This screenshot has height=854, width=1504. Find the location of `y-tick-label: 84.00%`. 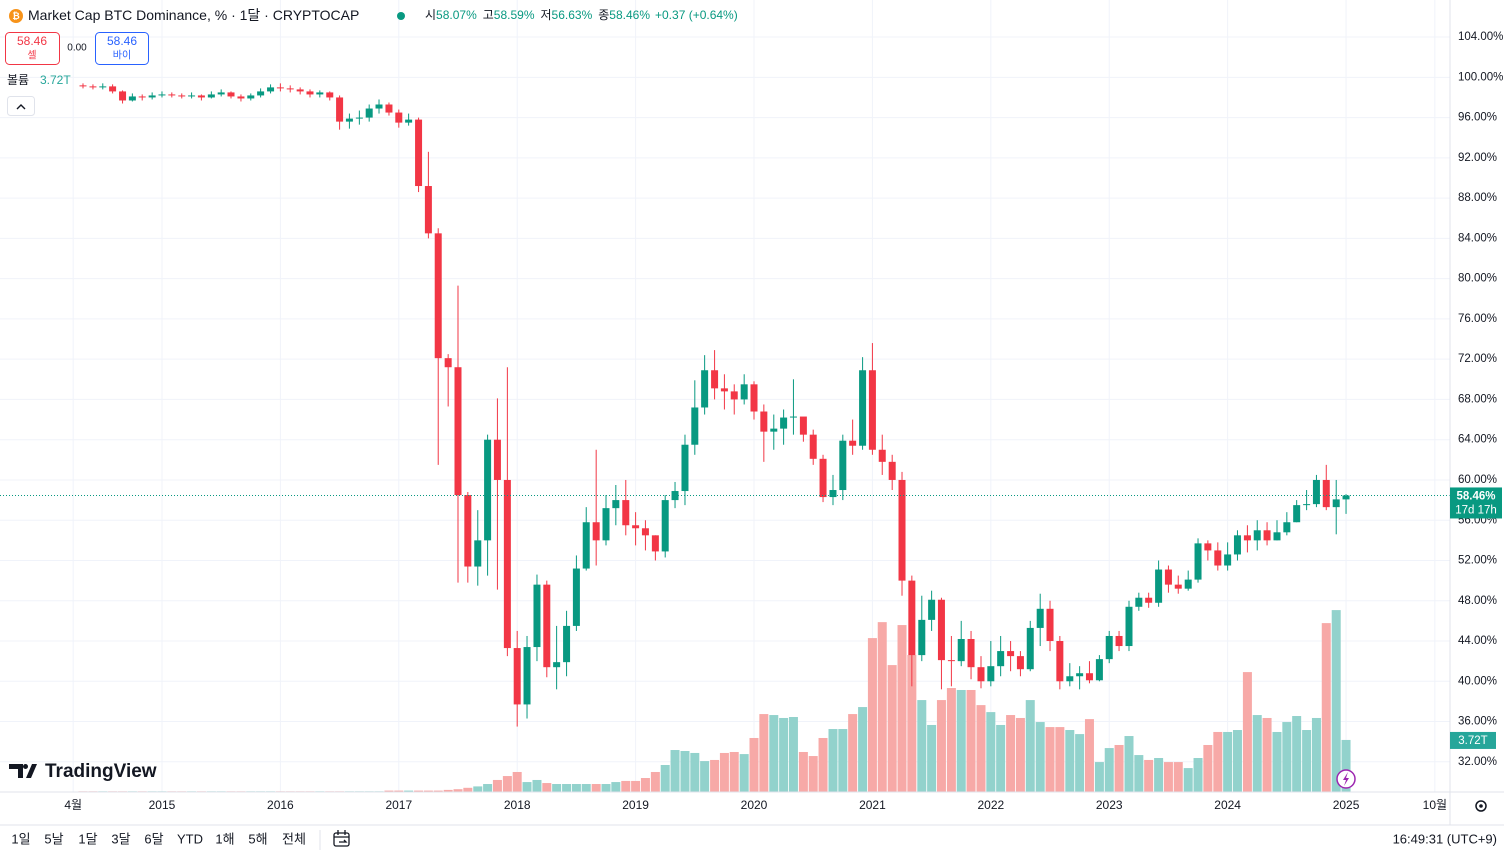

y-tick-label: 84.00% is located at coordinates (1477, 238).